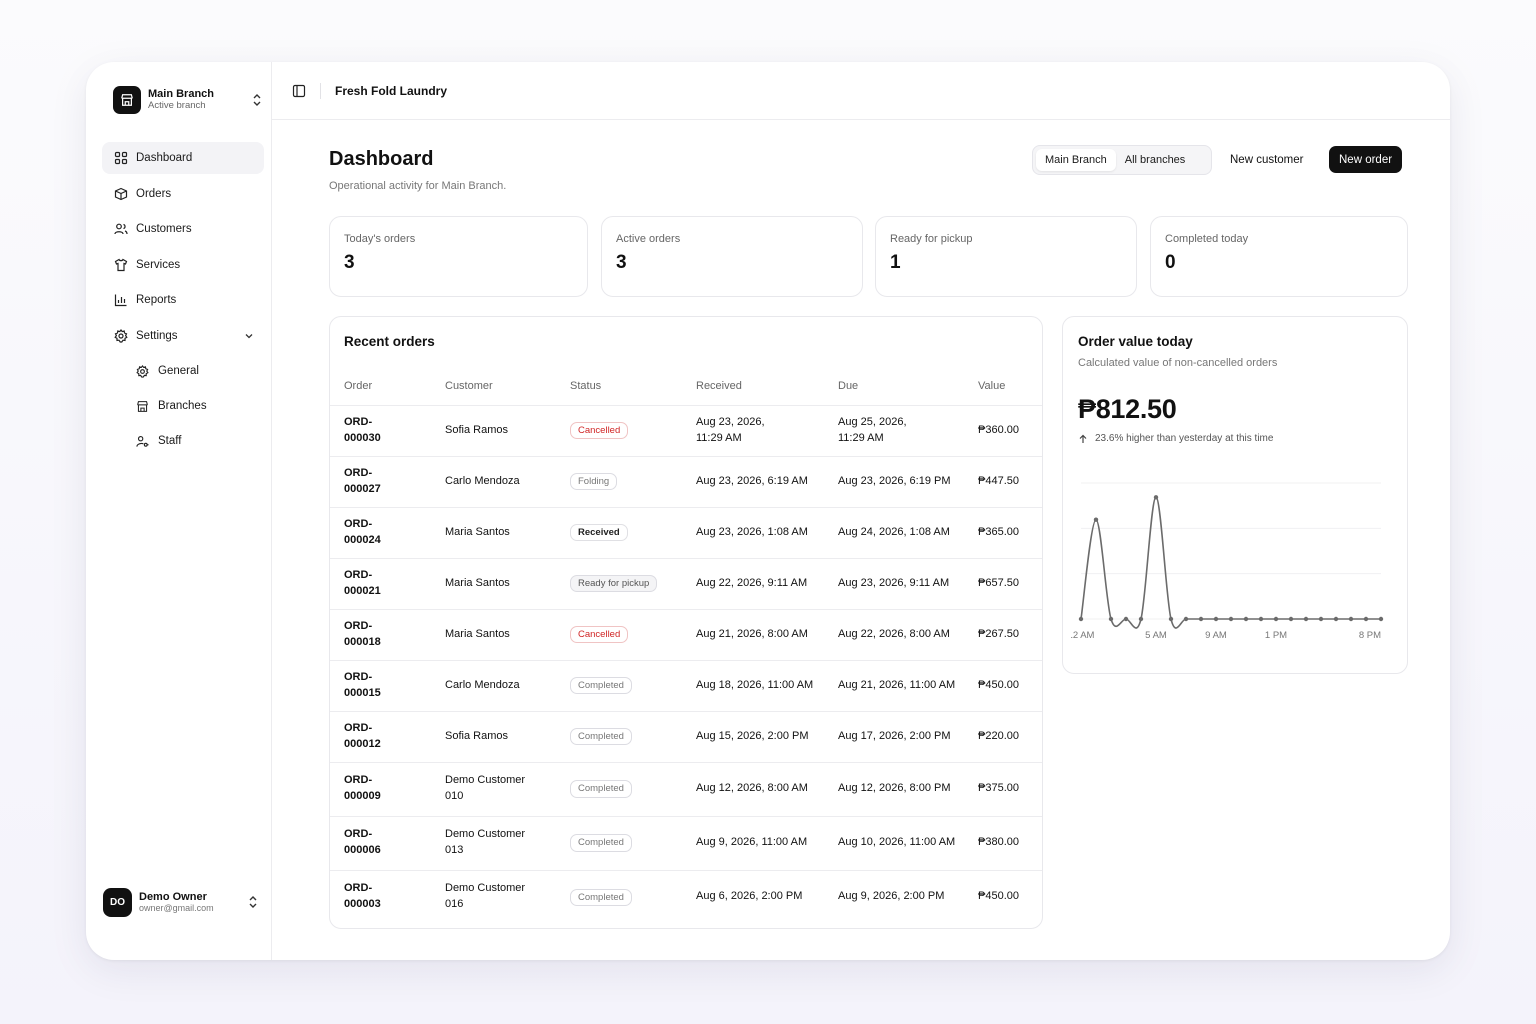 The width and height of the screenshot is (1536, 1024). Describe the element at coordinates (454, 904) in the screenshot. I see `customer-cell-line: 016` at that location.